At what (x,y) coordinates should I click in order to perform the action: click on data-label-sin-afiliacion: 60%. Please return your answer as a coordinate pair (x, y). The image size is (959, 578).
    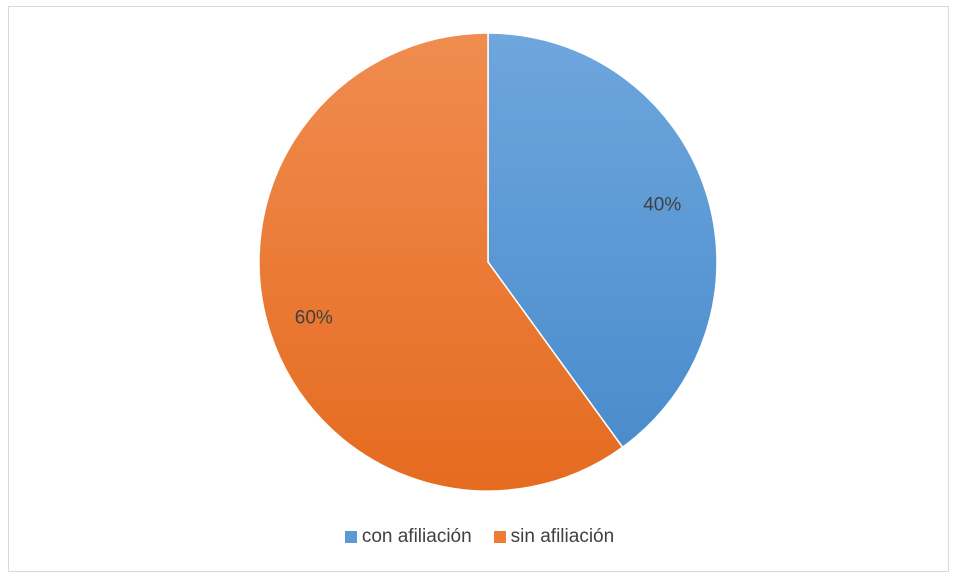
    Looking at the image, I should click on (314, 318).